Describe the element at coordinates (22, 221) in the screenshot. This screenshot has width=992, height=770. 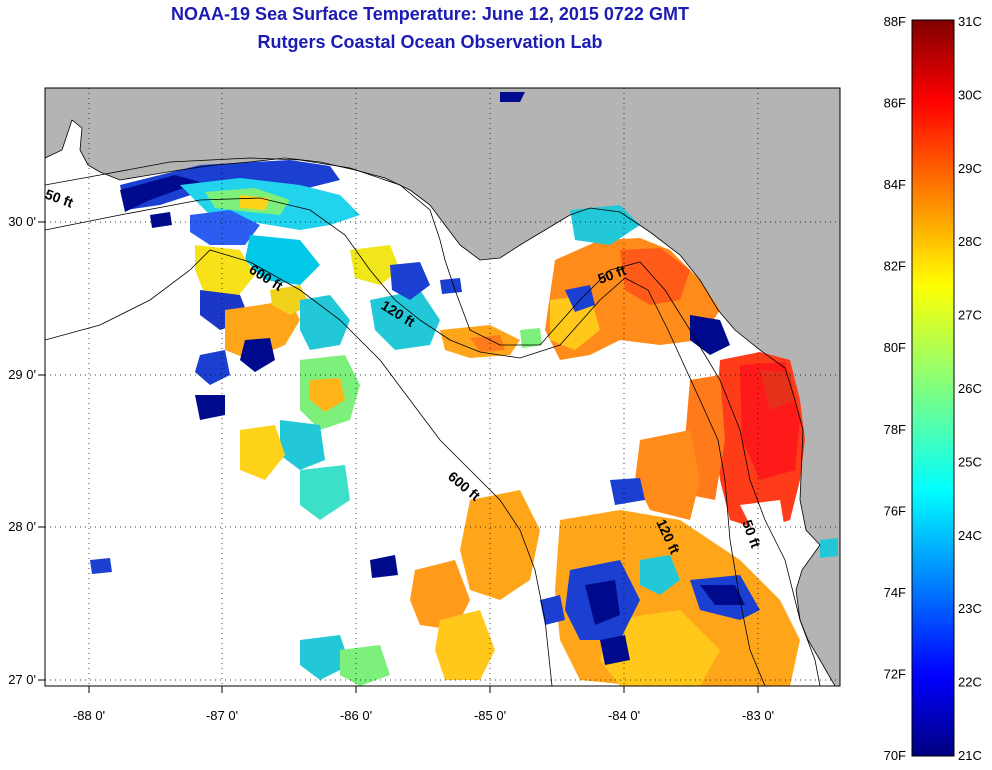
I see `y-tick-label: 30 0'` at that location.